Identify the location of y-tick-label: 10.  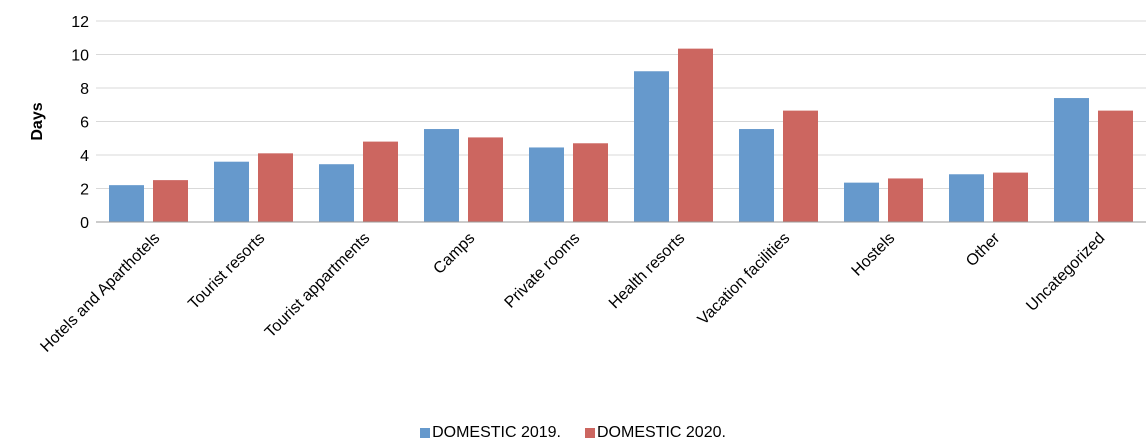
(80, 56).